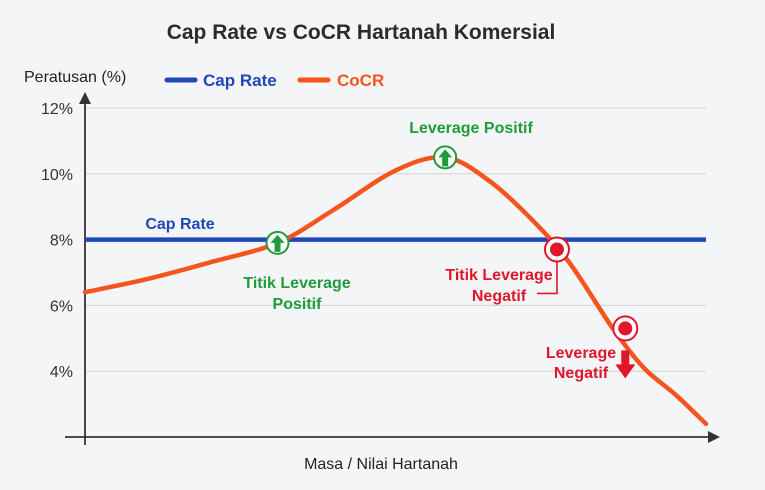 Image resolution: width=765 pixels, height=490 pixels. Describe the element at coordinates (57, 175) in the screenshot. I see `y-tick-label-10: 10%` at that location.